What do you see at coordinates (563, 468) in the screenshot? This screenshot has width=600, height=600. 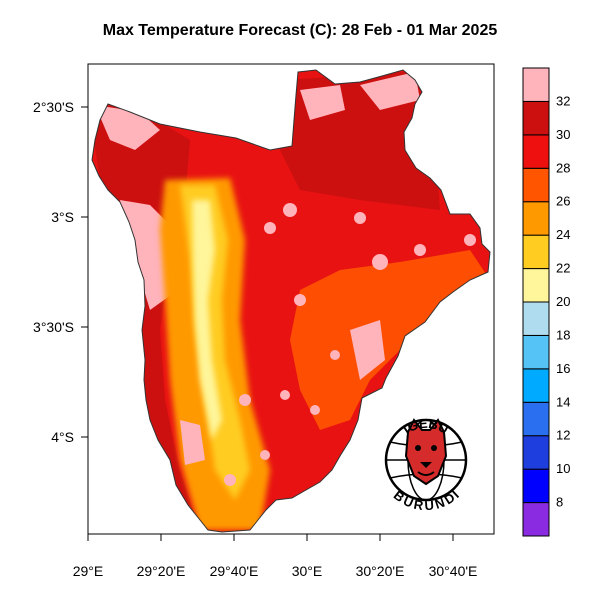 I see `colorbar-label: 10` at bounding box center [563, 468].